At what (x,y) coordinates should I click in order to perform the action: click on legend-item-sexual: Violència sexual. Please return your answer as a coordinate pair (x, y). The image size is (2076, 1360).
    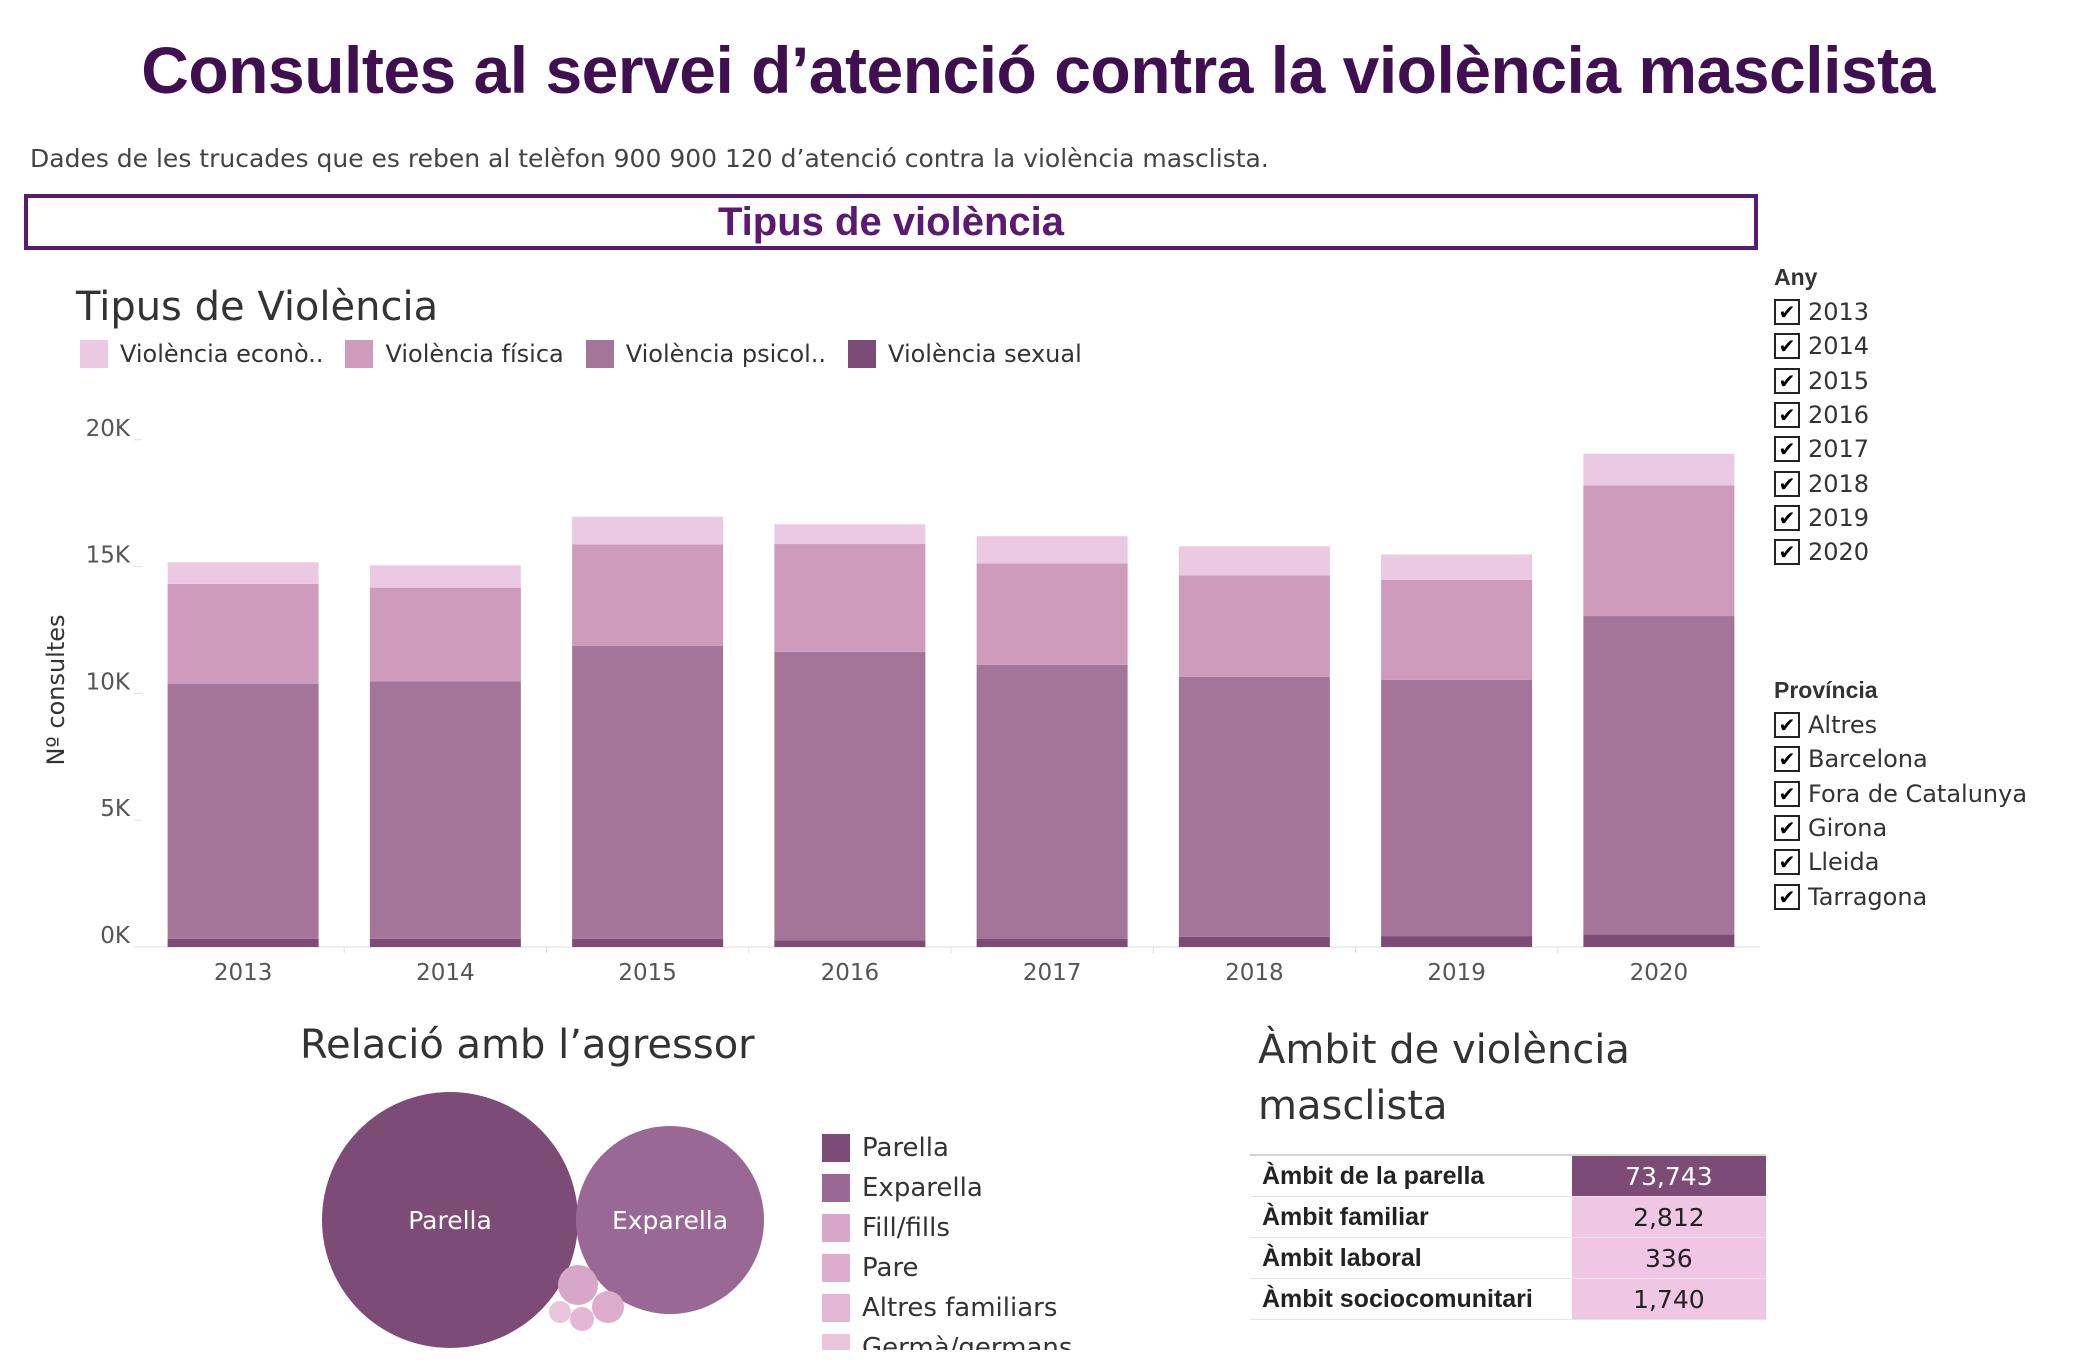
    Looking at the image, I should click on (965, 354).